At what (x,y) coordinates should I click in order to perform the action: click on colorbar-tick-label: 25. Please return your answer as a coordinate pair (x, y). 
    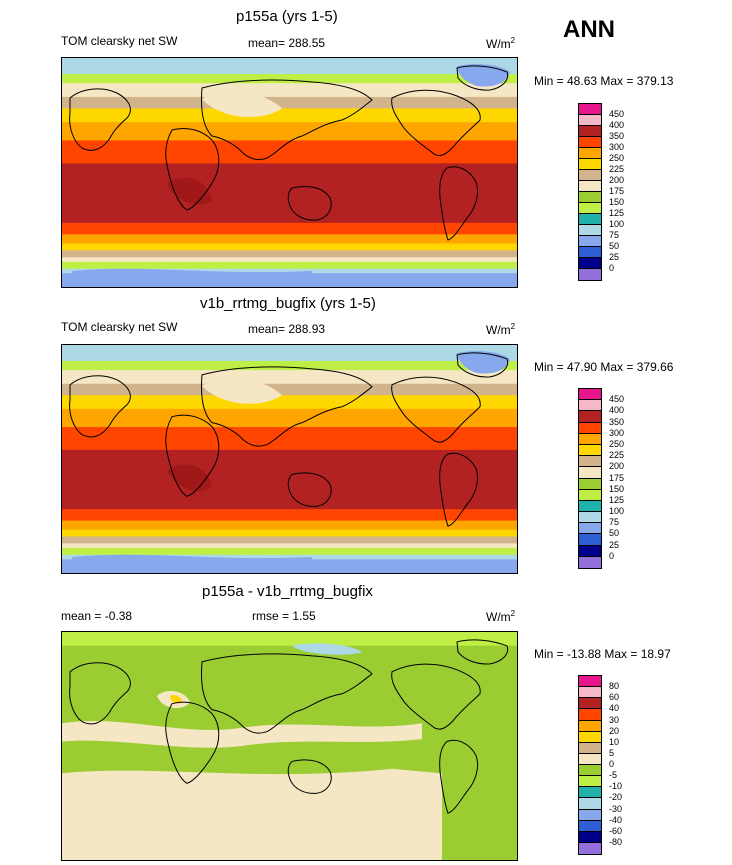
    Looking at the image, I should click on (614, 257).